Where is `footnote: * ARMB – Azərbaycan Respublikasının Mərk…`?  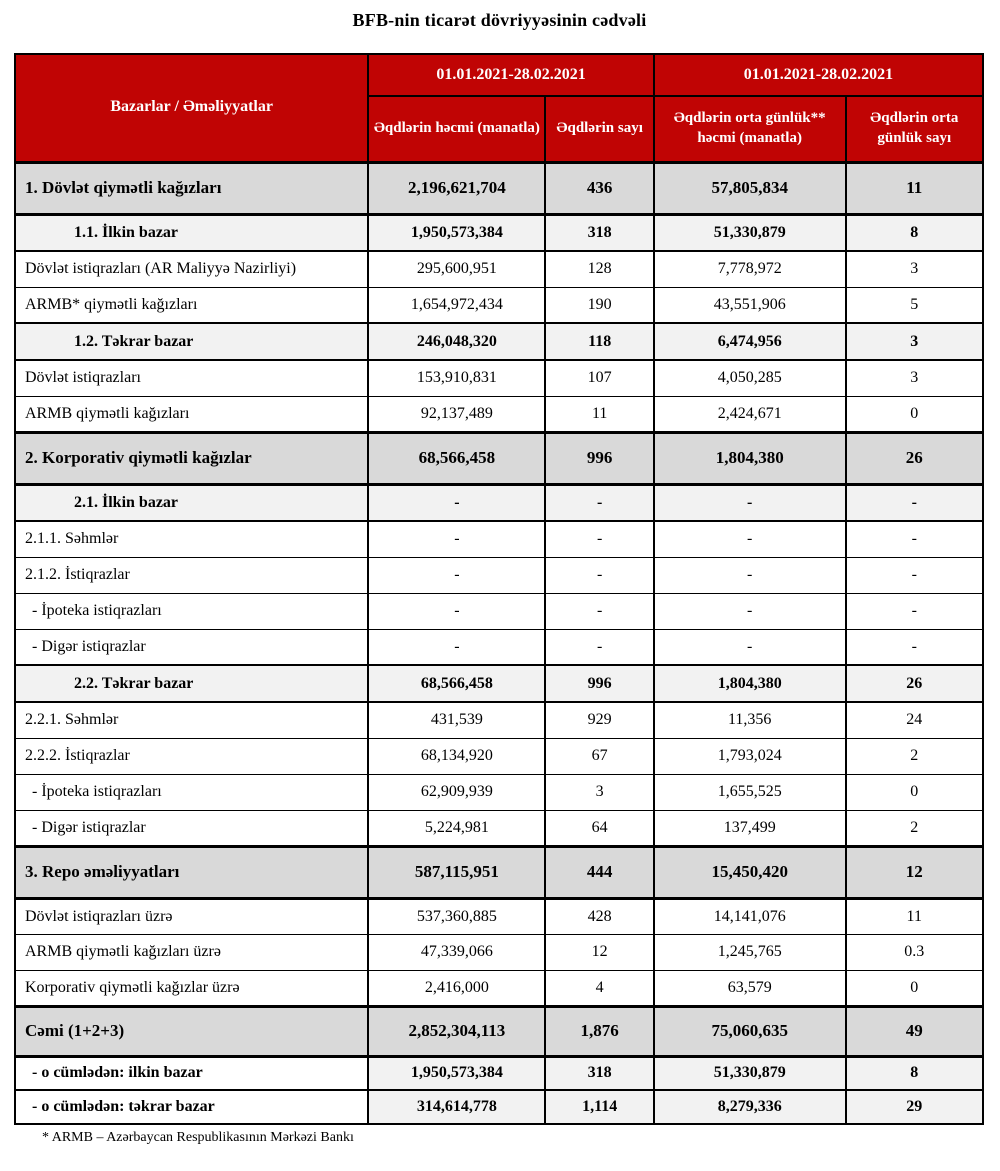
footnote: * ARMB – Azərbaycan Respublikasının Mərk… is located at coordinates (198, 1137).